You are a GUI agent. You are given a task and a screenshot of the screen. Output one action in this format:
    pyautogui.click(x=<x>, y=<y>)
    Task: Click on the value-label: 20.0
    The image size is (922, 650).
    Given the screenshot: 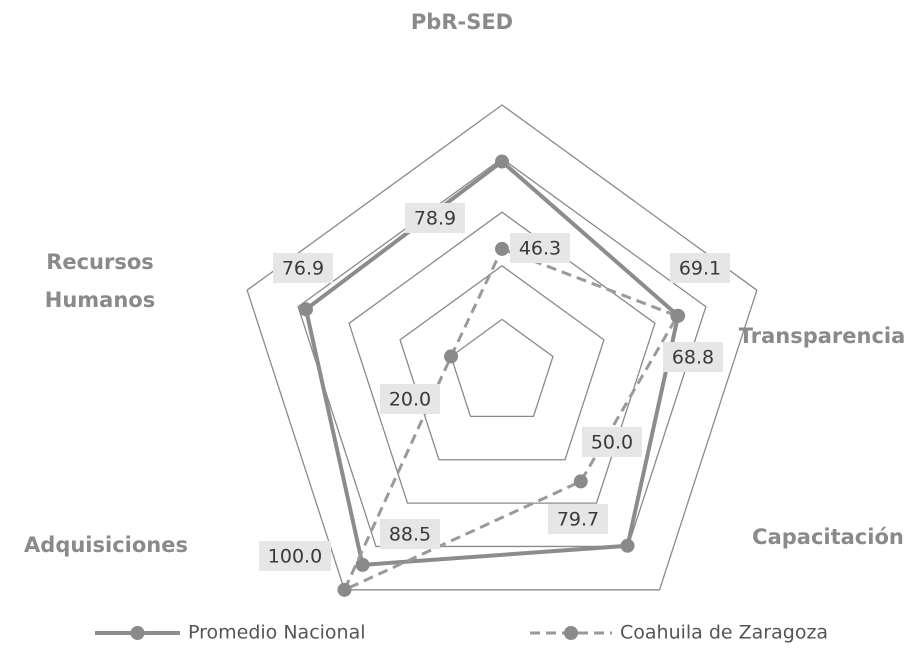 What is the action you would take?
    pyautogui.click(x=410, y=400)
    